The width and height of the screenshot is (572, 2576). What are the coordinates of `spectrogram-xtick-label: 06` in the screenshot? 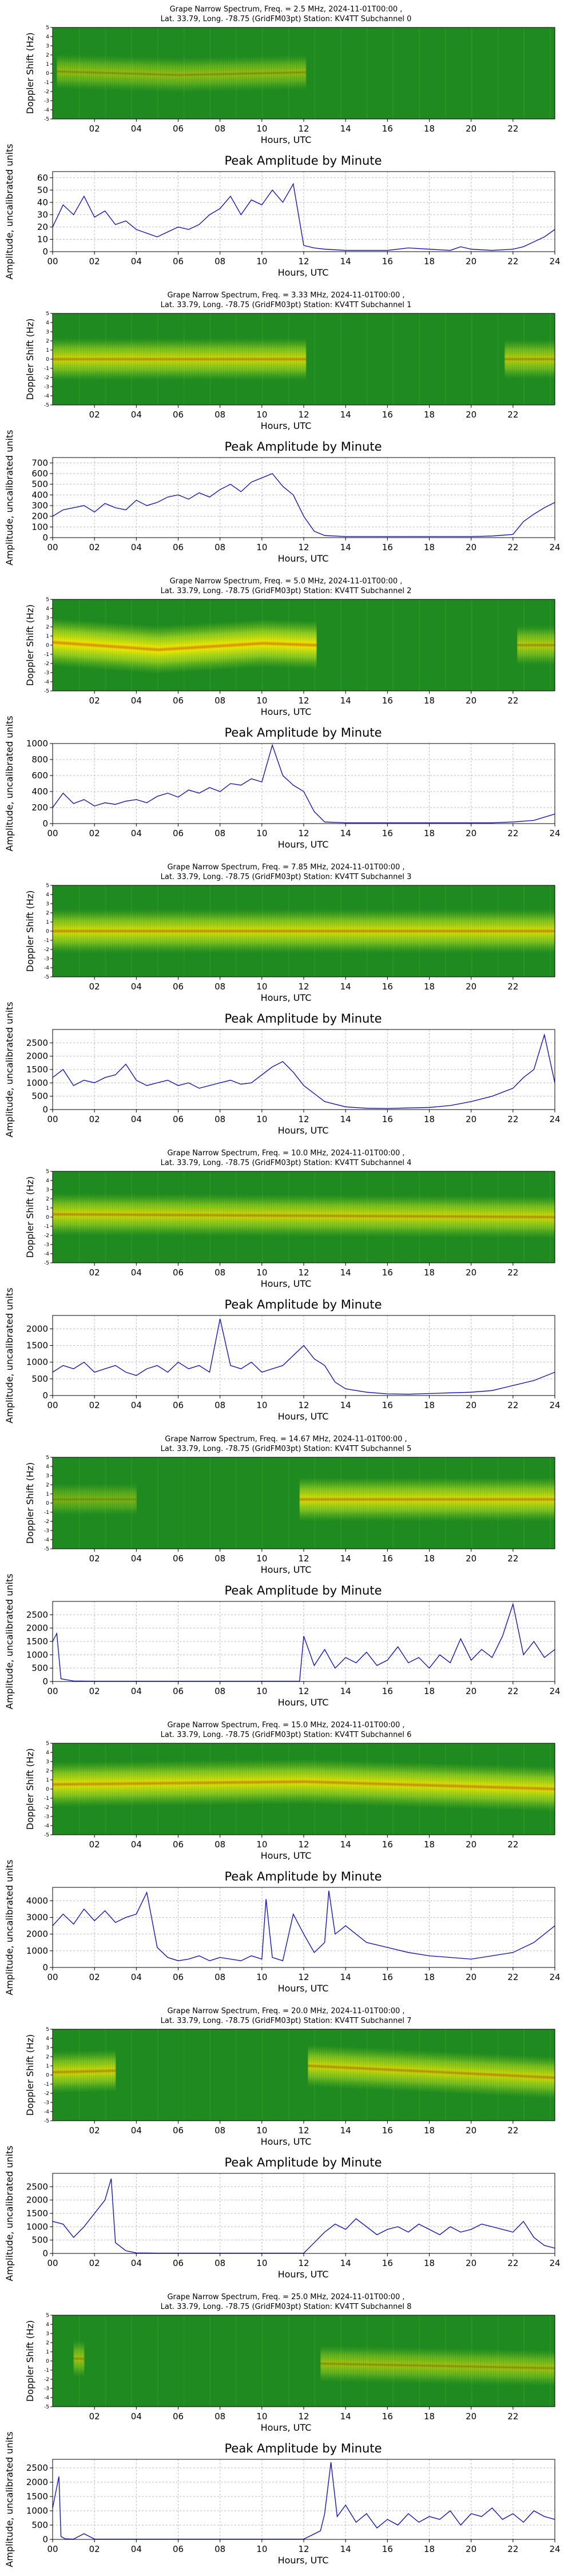 It's located at (178, 415).